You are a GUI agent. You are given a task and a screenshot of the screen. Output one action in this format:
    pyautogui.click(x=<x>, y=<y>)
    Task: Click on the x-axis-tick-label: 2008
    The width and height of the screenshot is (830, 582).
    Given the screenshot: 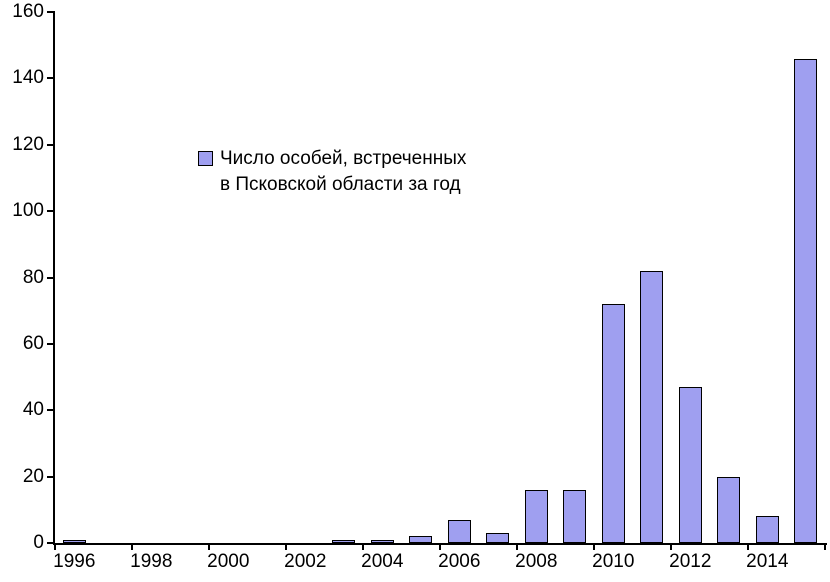 What is the action you would take?
    pyautogui.click(x=536, y=561)
    